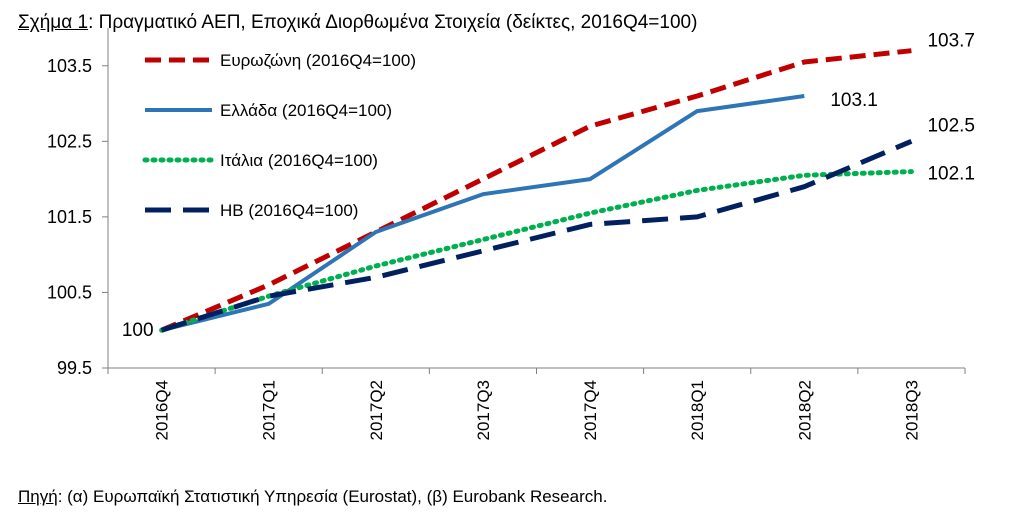 This screenshot has height=516, width=1017. Describe the element at coordinates (306, 110) in the screenshot. I see `legend-entry-2: Ελλάδα (2016Q4=100)` at that location.